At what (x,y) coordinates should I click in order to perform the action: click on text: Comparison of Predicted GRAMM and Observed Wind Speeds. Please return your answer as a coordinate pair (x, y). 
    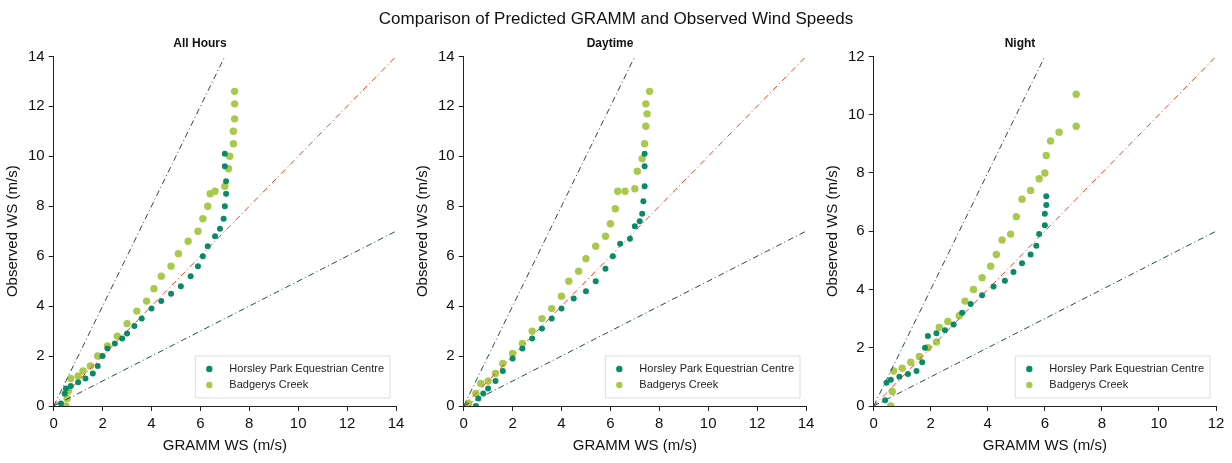
    Looking at the image, I should click on (616, 18).